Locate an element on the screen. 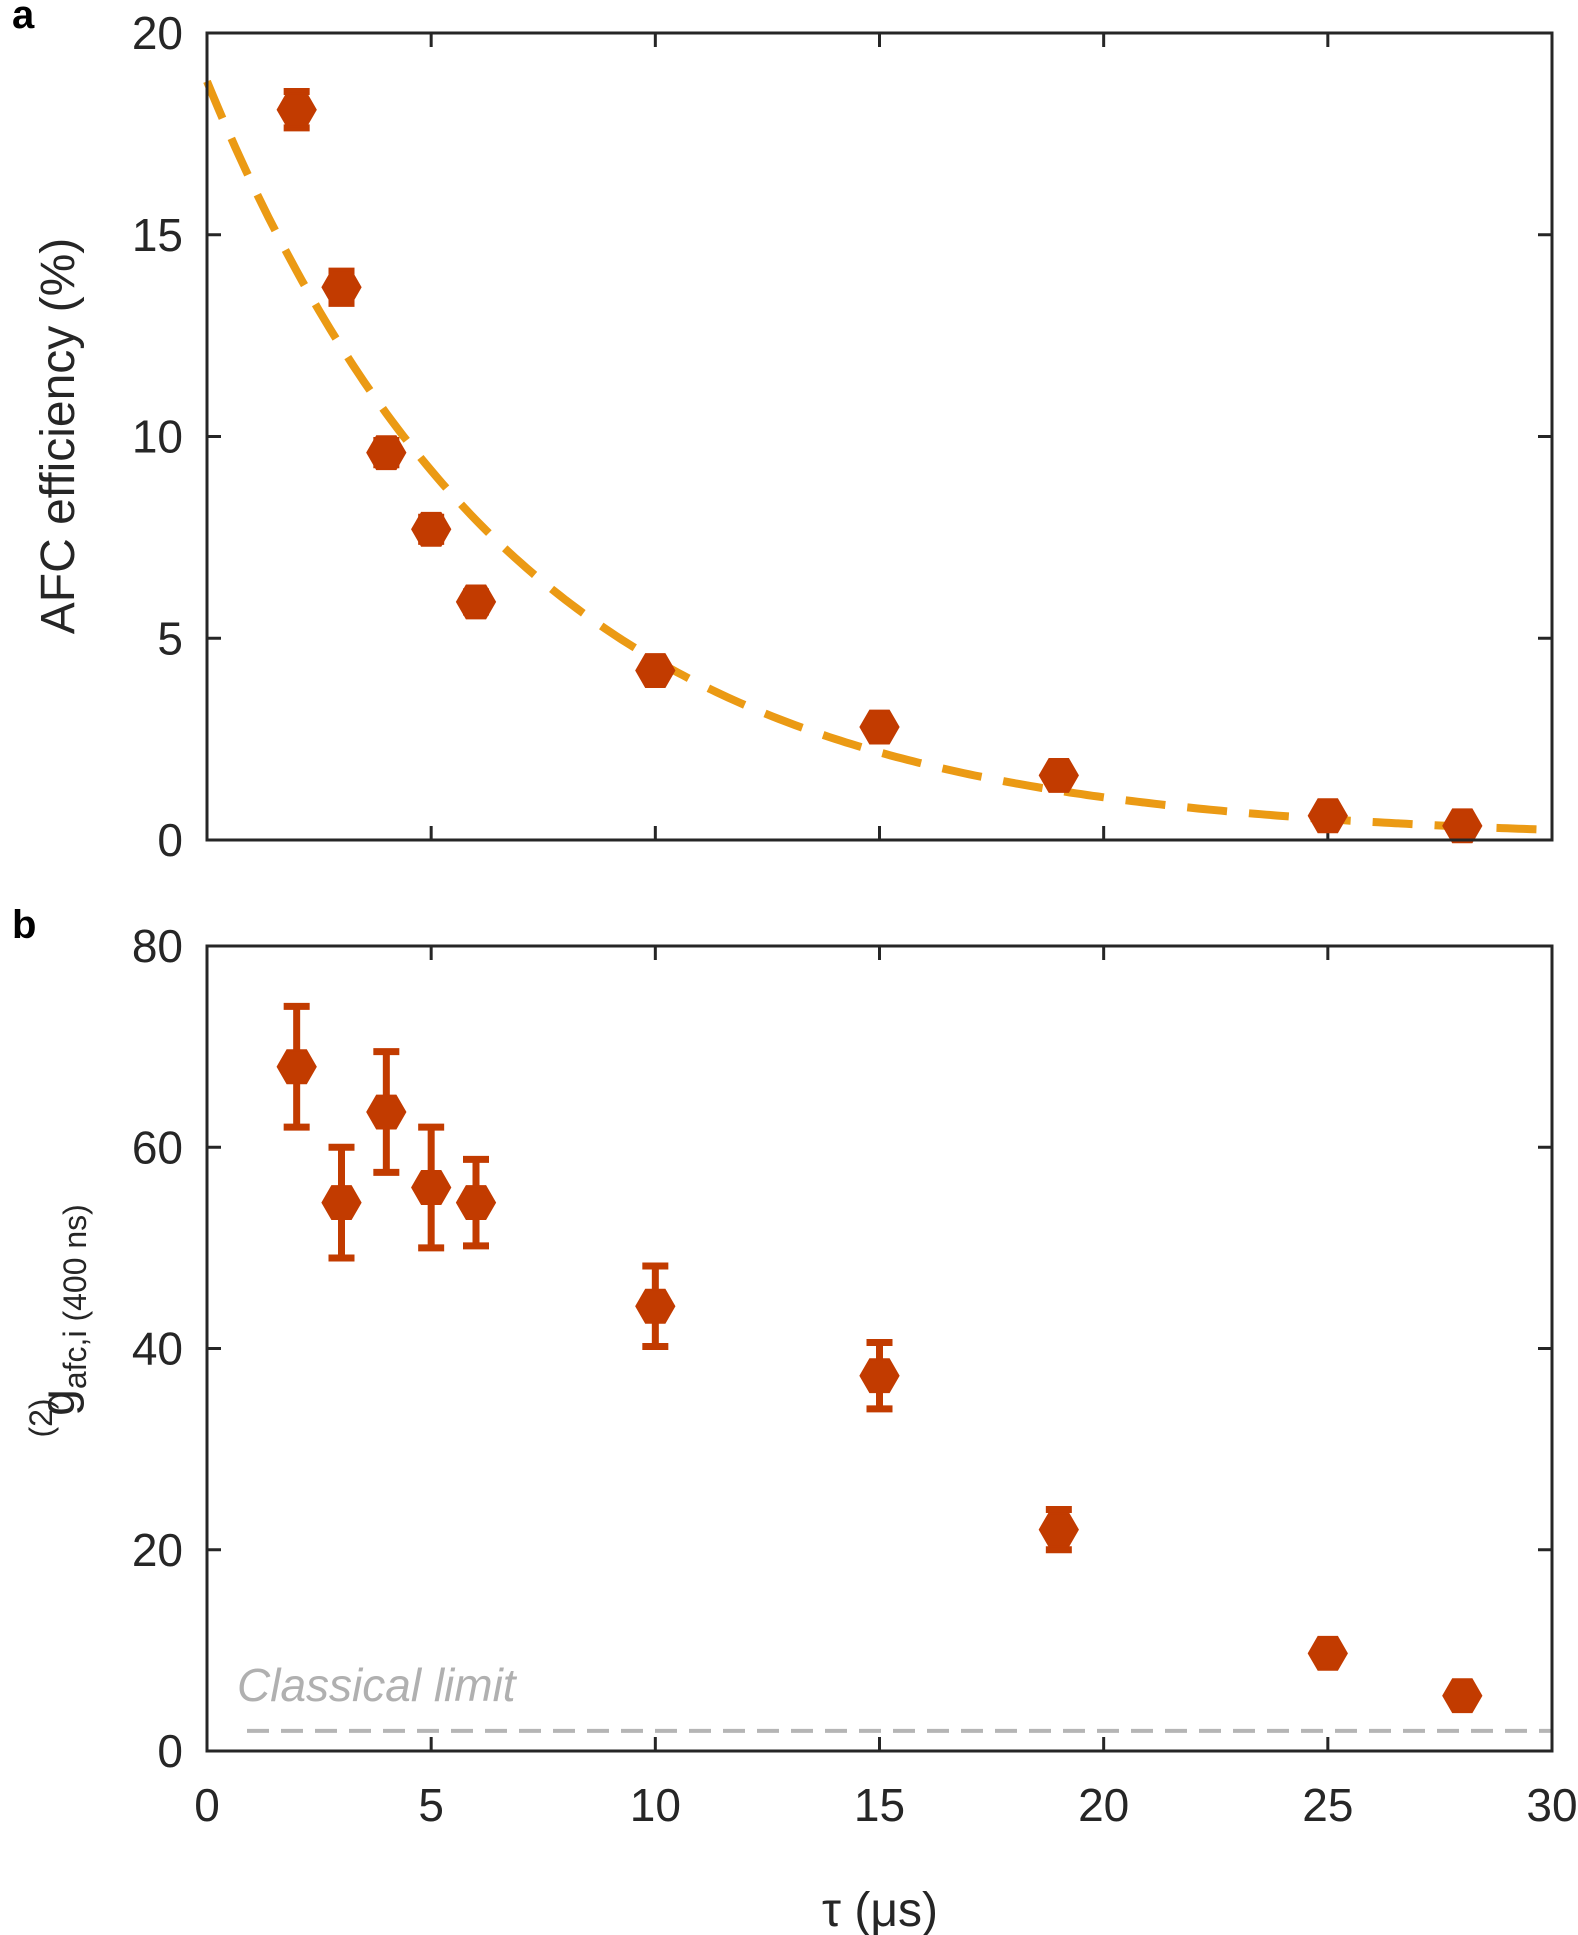 This screenshot has height=1935, width=1578. panel-b-ylabel: gafc,i (400 ns) is located at coordinates (62, 1310).